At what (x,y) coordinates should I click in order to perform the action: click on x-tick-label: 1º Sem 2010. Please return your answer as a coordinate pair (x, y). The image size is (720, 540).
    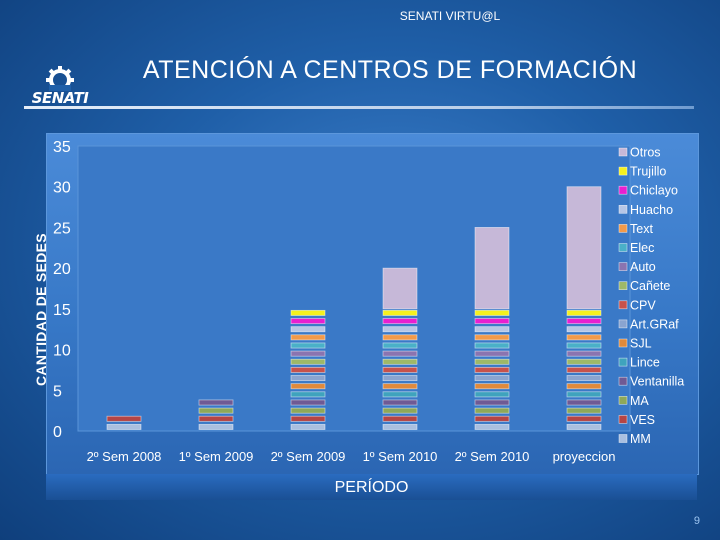
    Looking at the image, I should click on (400, 456).